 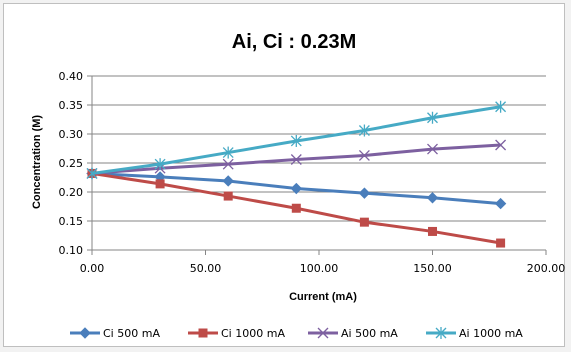 I want to click on y-tick-label: 0.35, so click(x=71, y=105).